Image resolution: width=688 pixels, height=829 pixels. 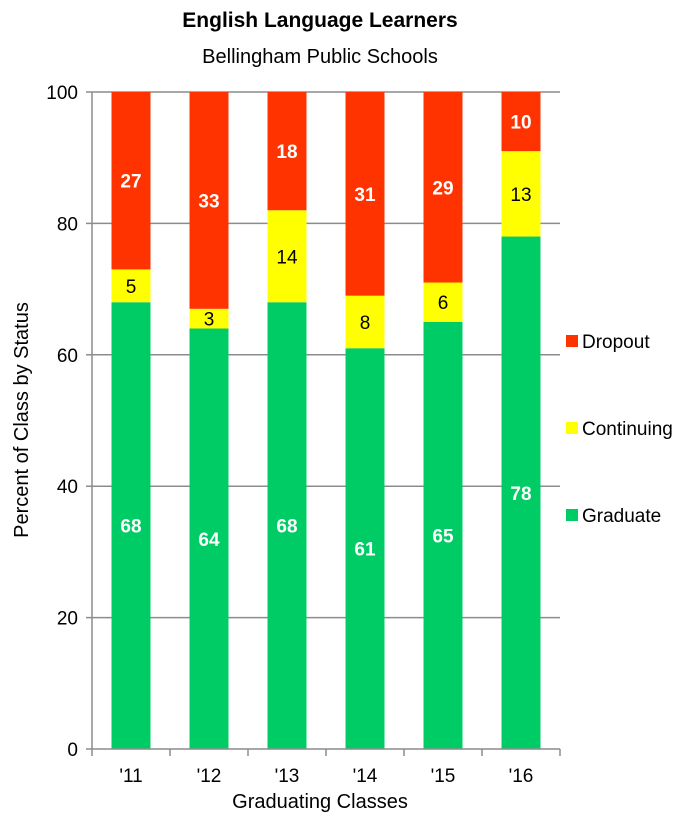 I want to click on data-label: 33, so click(x=208, y=201).